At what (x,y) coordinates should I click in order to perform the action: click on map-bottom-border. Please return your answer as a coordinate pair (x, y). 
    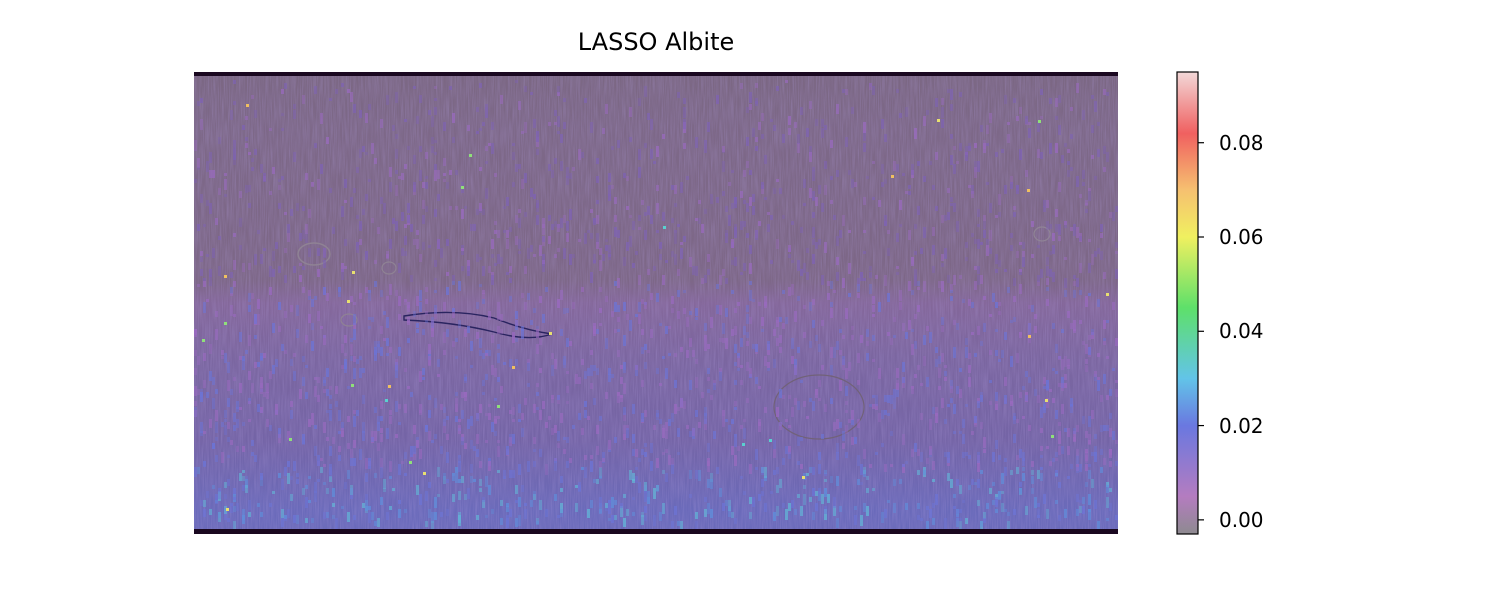
    Looking at the image, I should click on (656, 531).